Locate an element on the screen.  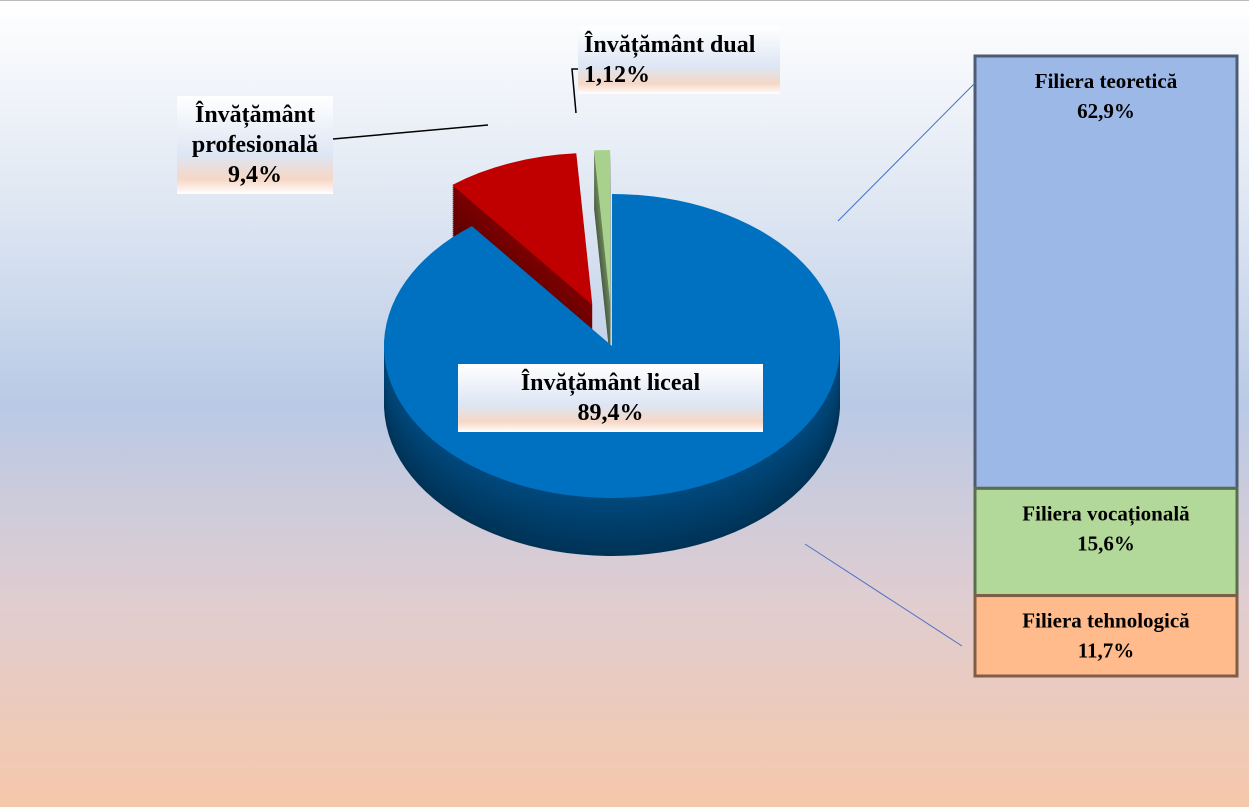
value-label: 15,6% is located at coordinates (1106, 543).